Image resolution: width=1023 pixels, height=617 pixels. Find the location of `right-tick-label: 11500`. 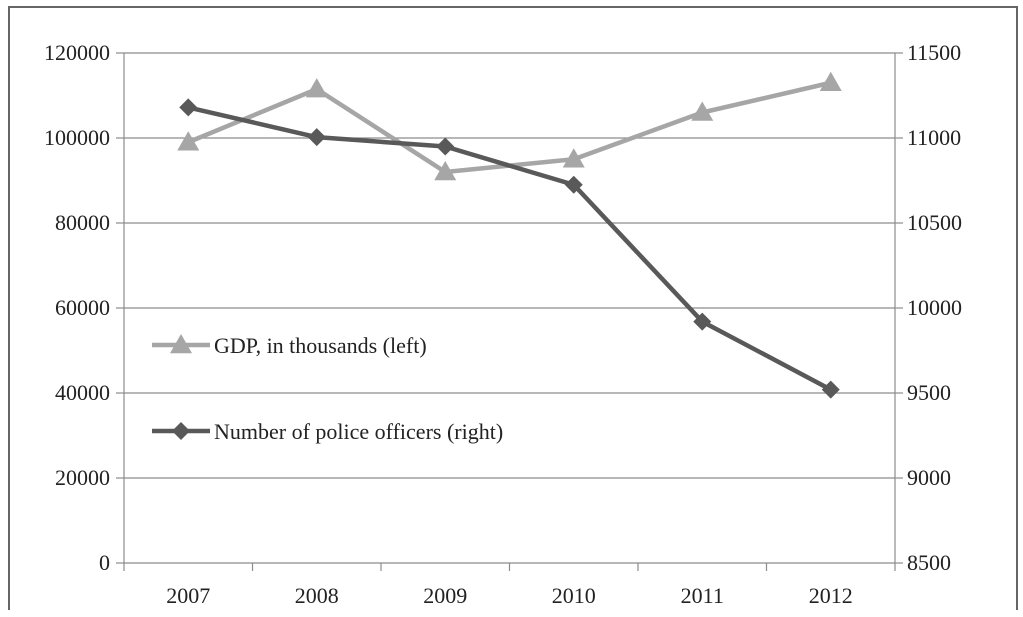

right-tick-label: 11500 is located at coordinates (934, 52).